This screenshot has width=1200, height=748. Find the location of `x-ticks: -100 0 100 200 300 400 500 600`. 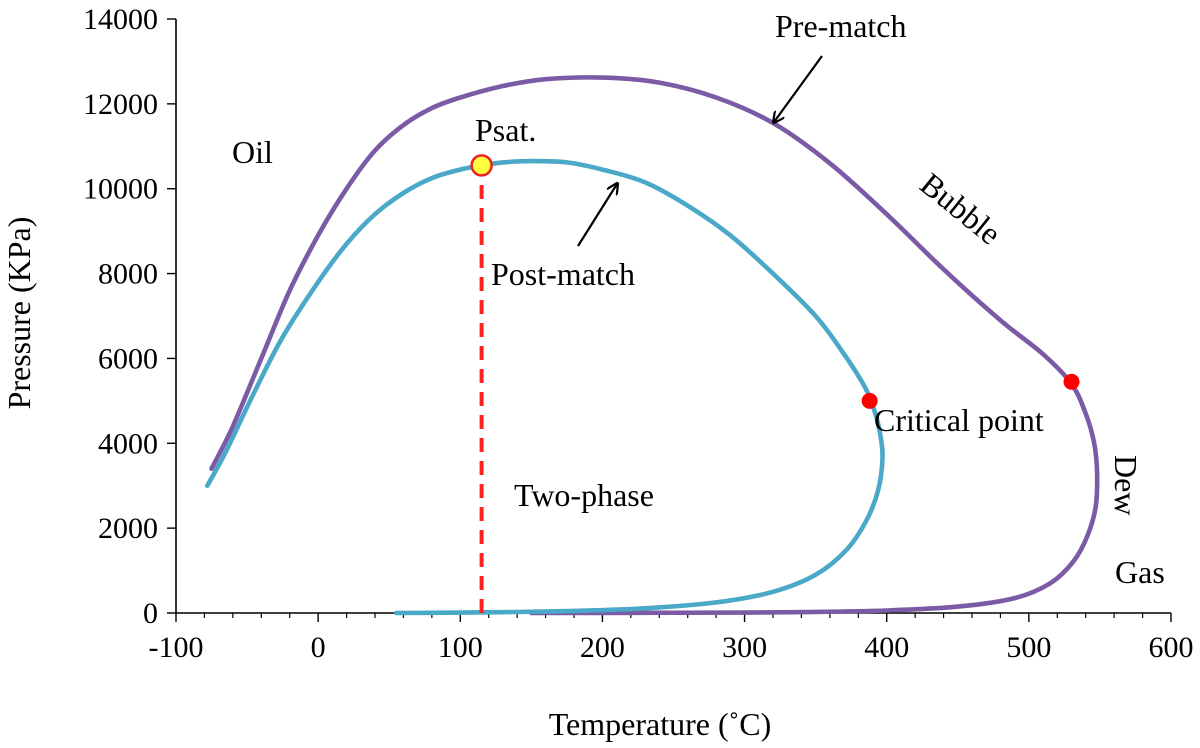

x-ticks: -100 0 100 200 300 400 500 600 is located at coordinates (671, 638).